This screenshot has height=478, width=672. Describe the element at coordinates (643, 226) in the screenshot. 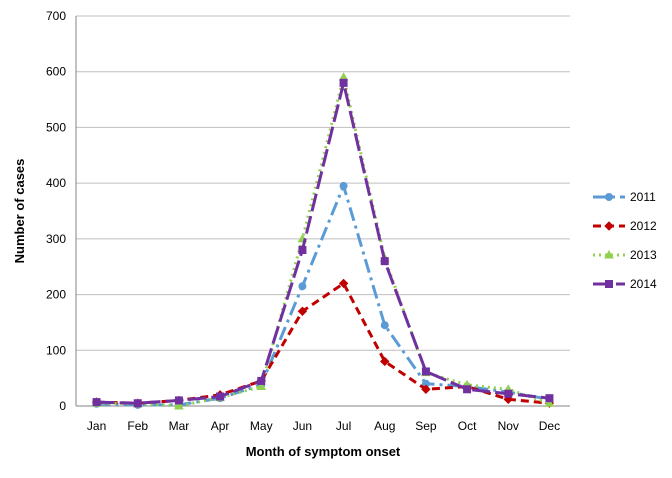

I see `legend-label: 2012` at that location.